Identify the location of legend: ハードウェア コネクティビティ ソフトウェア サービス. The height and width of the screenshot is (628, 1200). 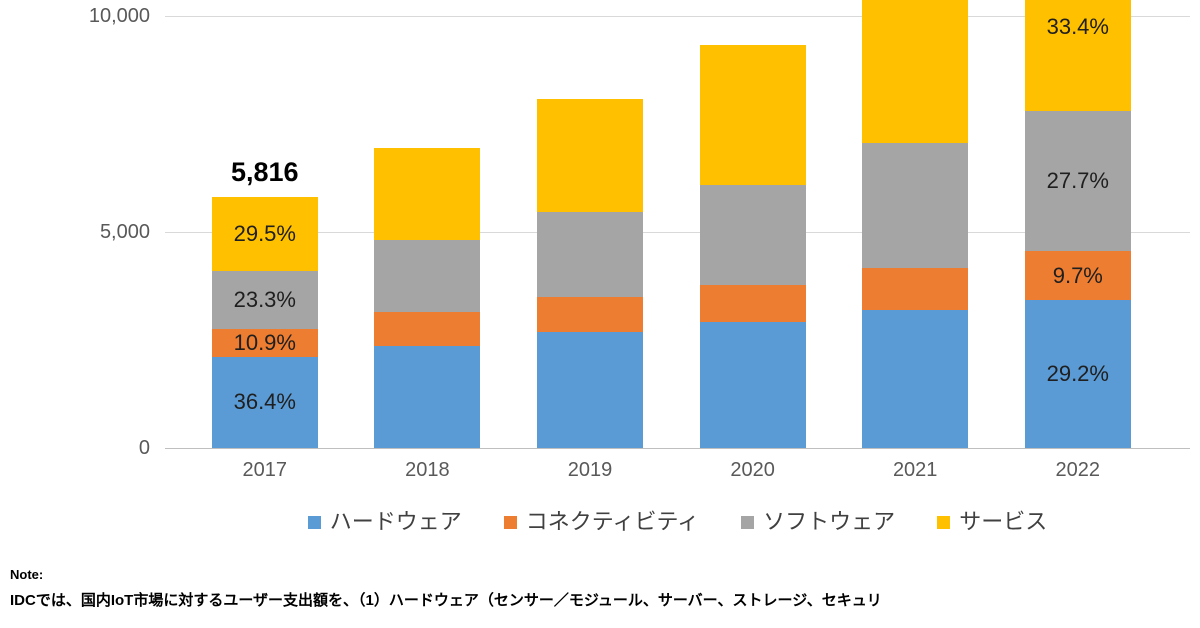
(677, 522).